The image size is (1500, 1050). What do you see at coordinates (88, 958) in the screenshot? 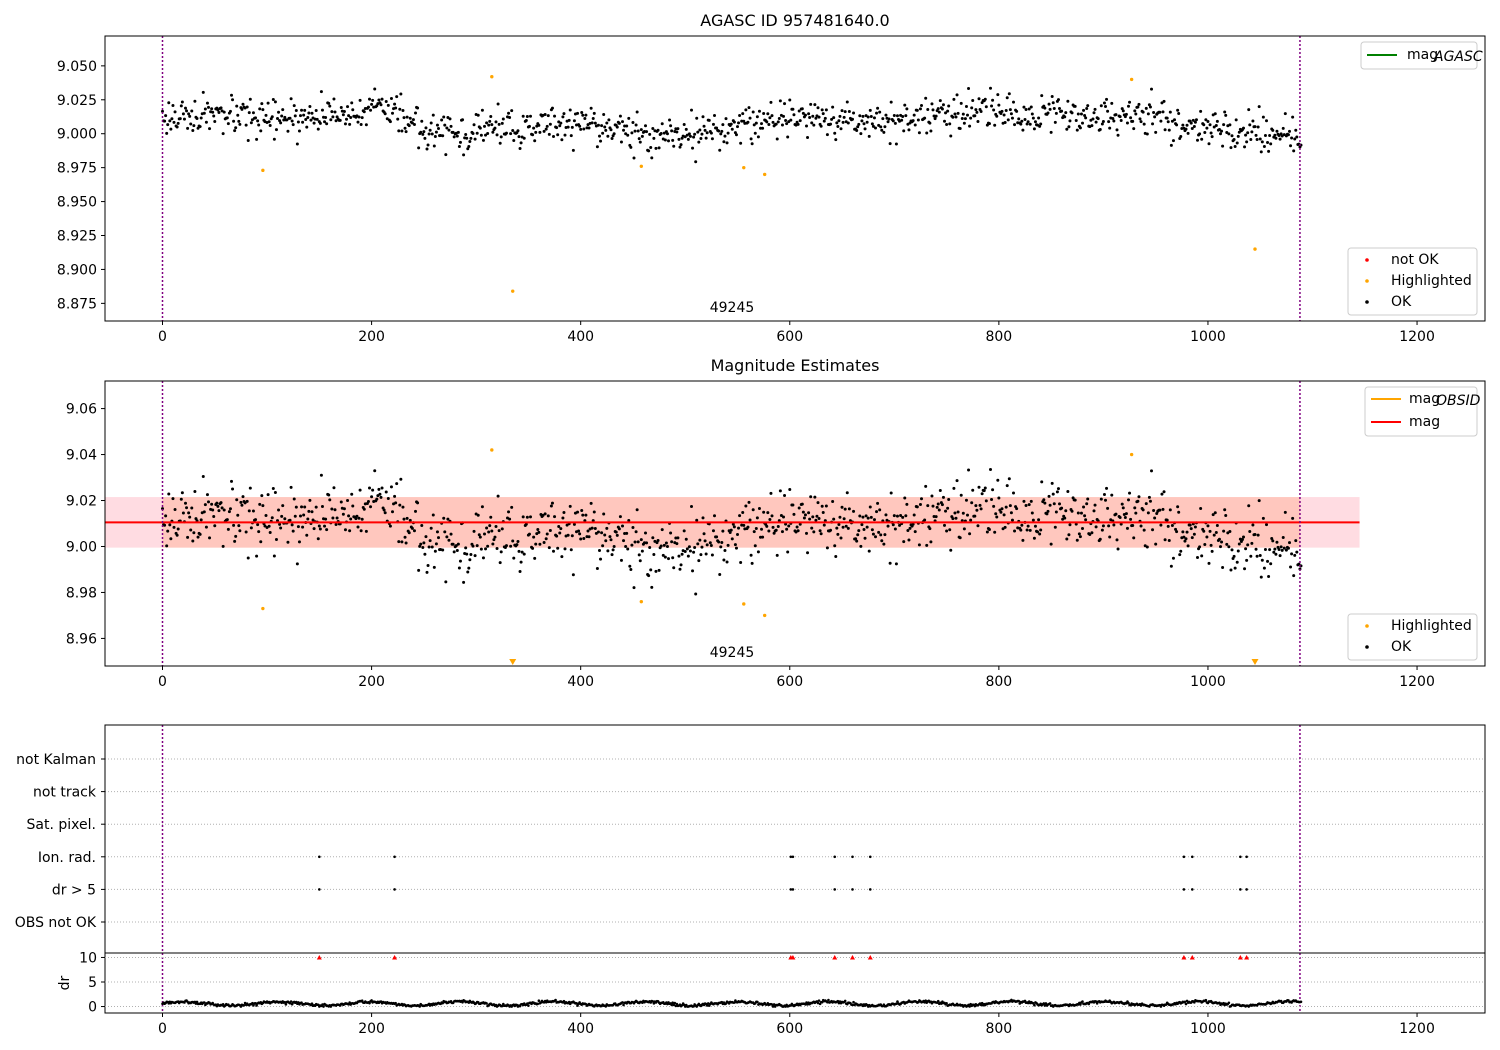
I see `dr-tick-label: 10` at bounding box center [88, 958].